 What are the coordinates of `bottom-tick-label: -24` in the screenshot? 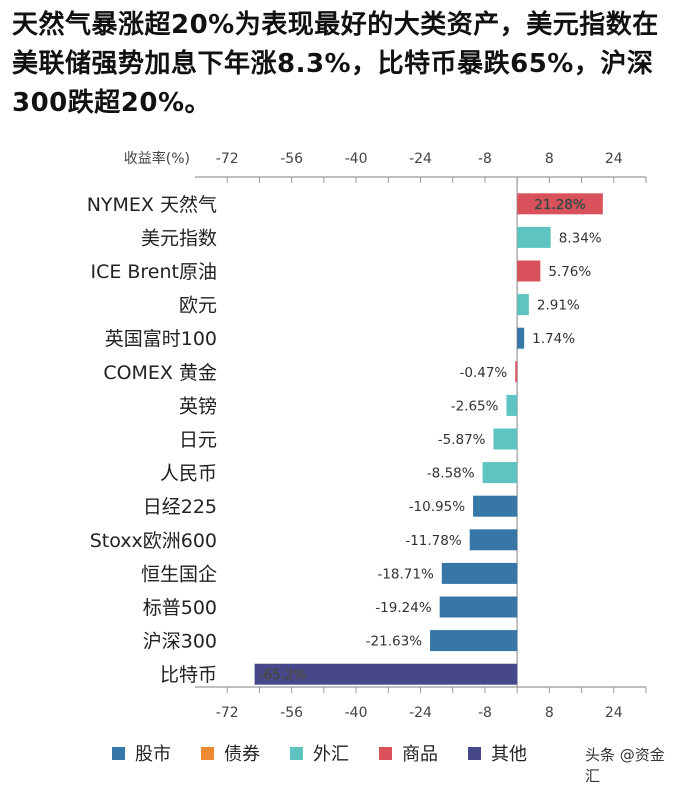 It's located at (420, 713).